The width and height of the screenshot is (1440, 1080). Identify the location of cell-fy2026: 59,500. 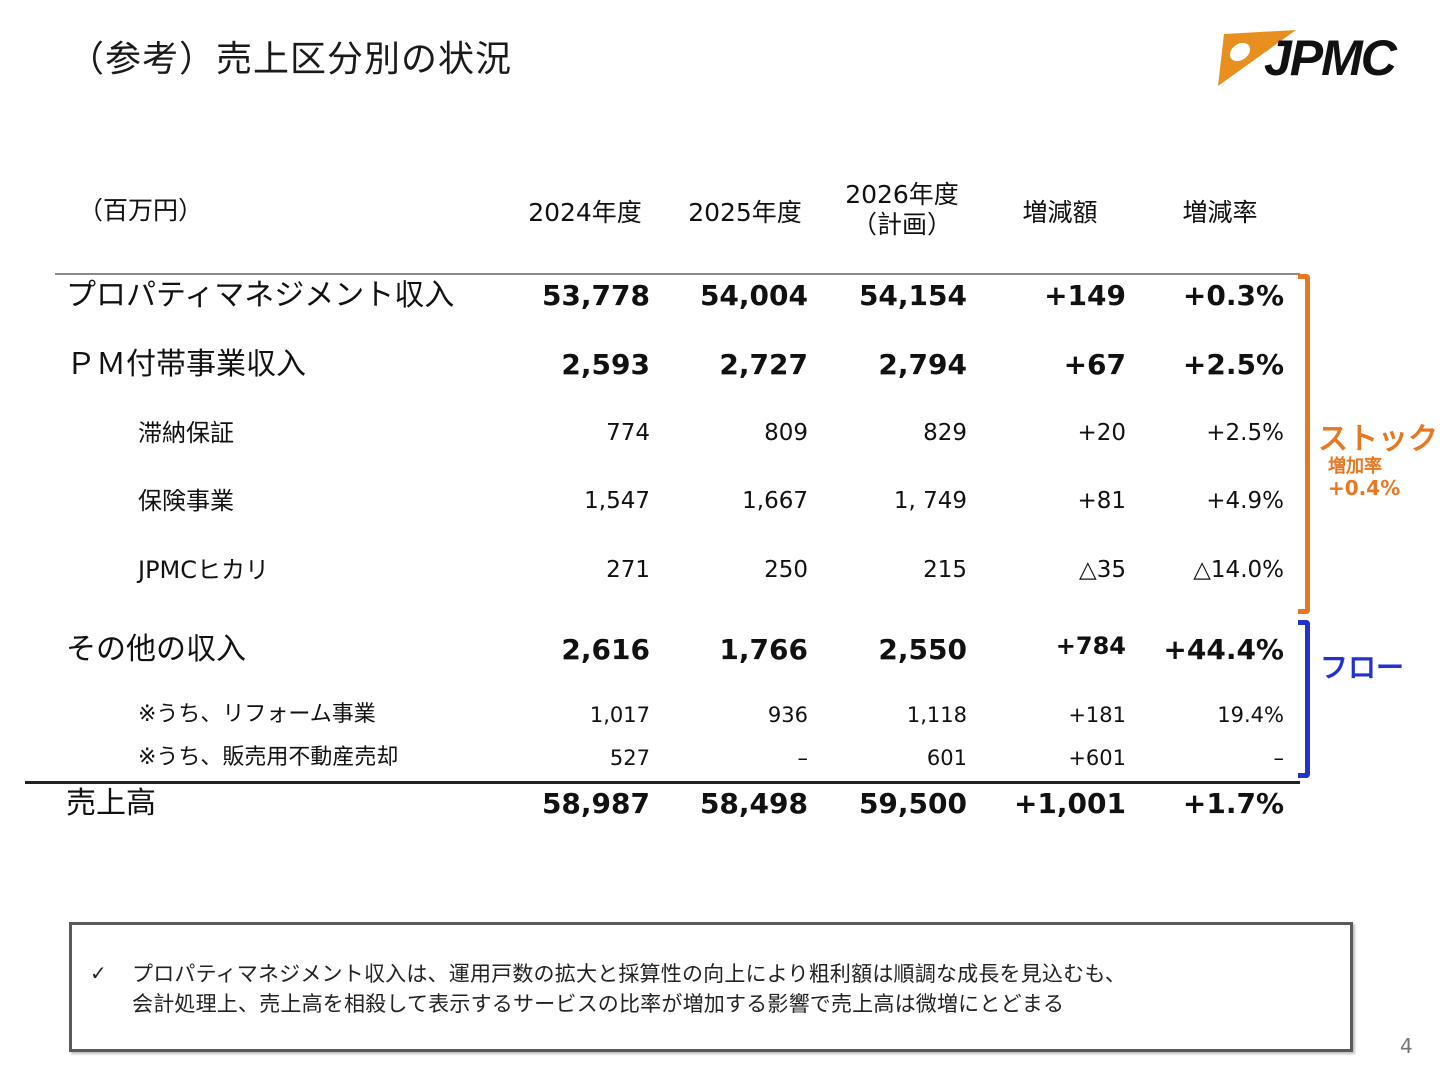
(912, 803).